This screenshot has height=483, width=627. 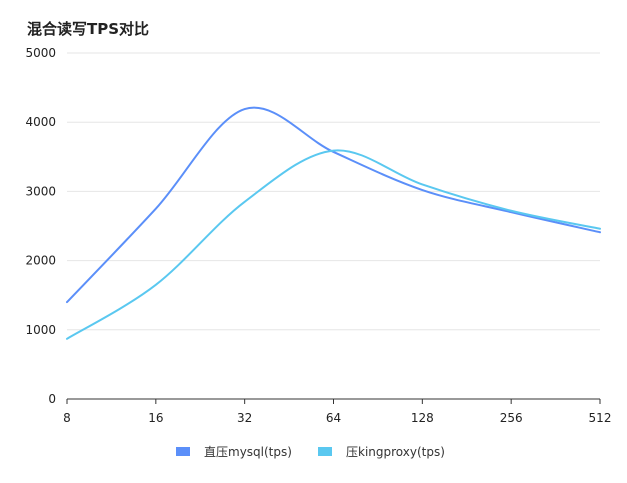 I want to click on legend-item-1: 直压mysql(tps), so click(x=234, y=452).